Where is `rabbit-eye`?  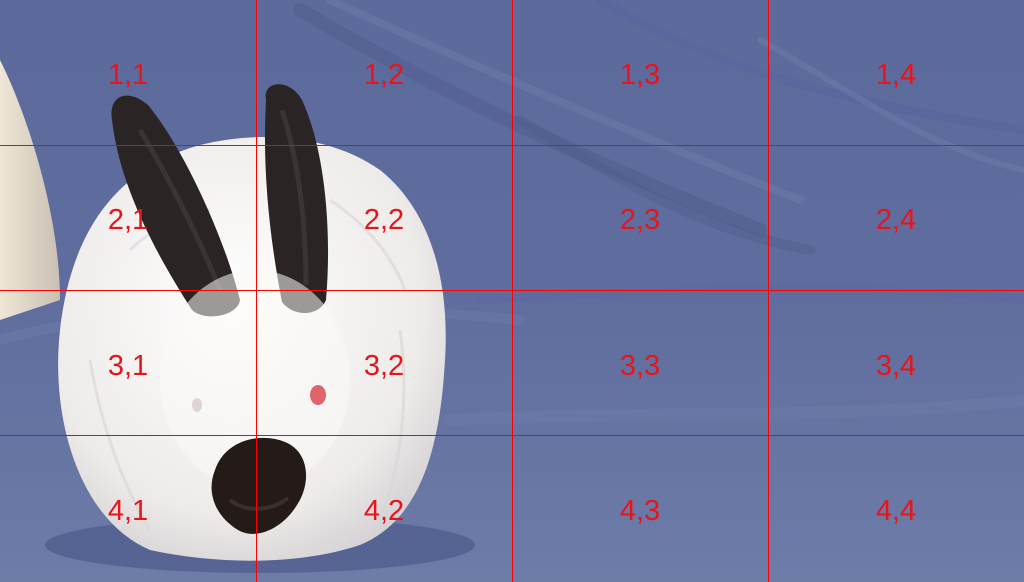
rabbit-eye is located at coordinates (318, 395).